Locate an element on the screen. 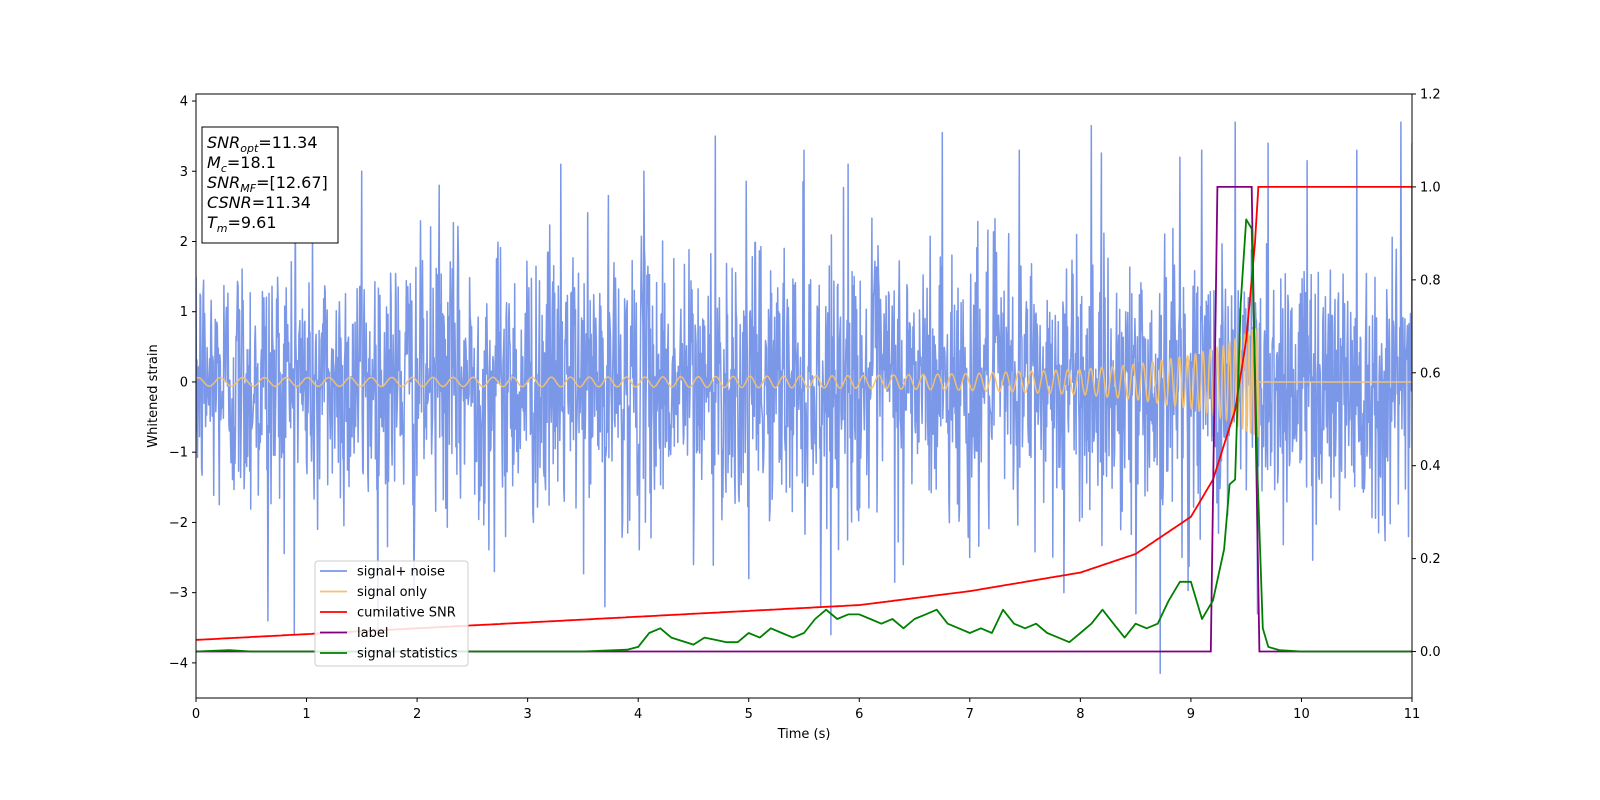  y-tick-label: 3 is located at coordinates (184, 172).